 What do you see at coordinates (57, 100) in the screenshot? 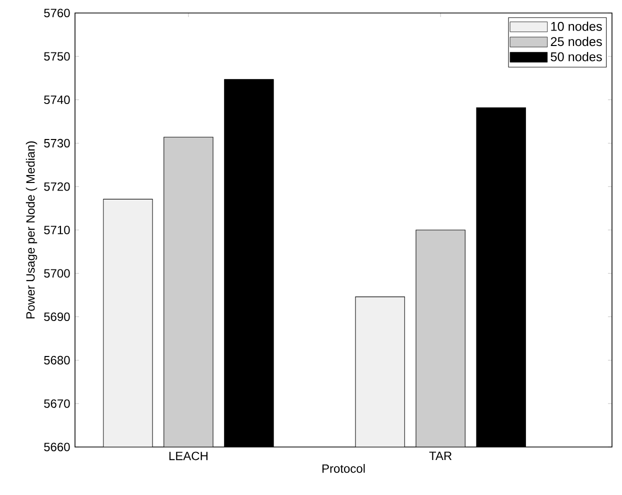
I see `y-tick-label: 5740` at bounding box center [57, 100].